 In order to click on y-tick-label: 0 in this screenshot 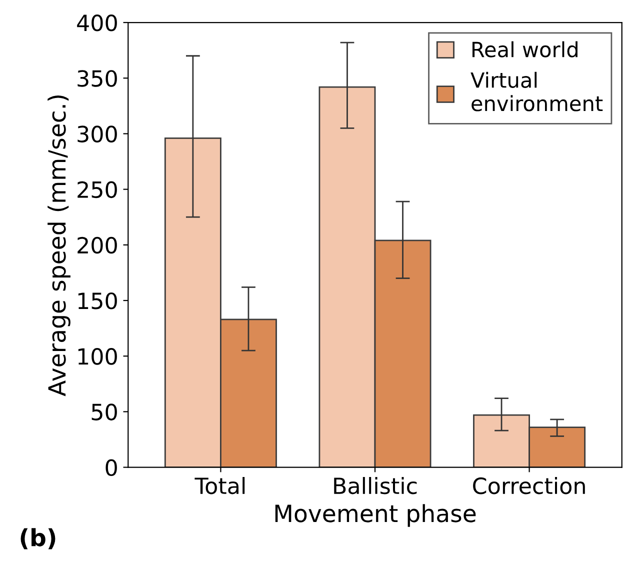, I will do `click(111, 467)`.